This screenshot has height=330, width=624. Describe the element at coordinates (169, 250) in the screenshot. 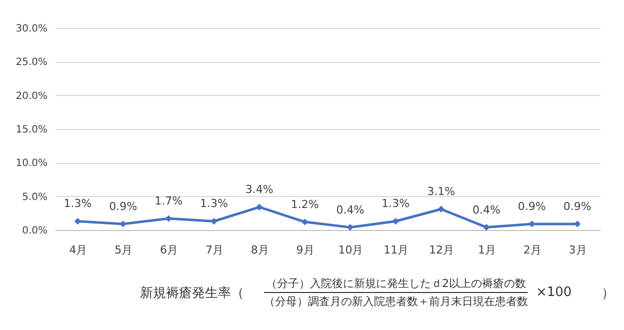

I see `x-tick-label: 6月` at that location.